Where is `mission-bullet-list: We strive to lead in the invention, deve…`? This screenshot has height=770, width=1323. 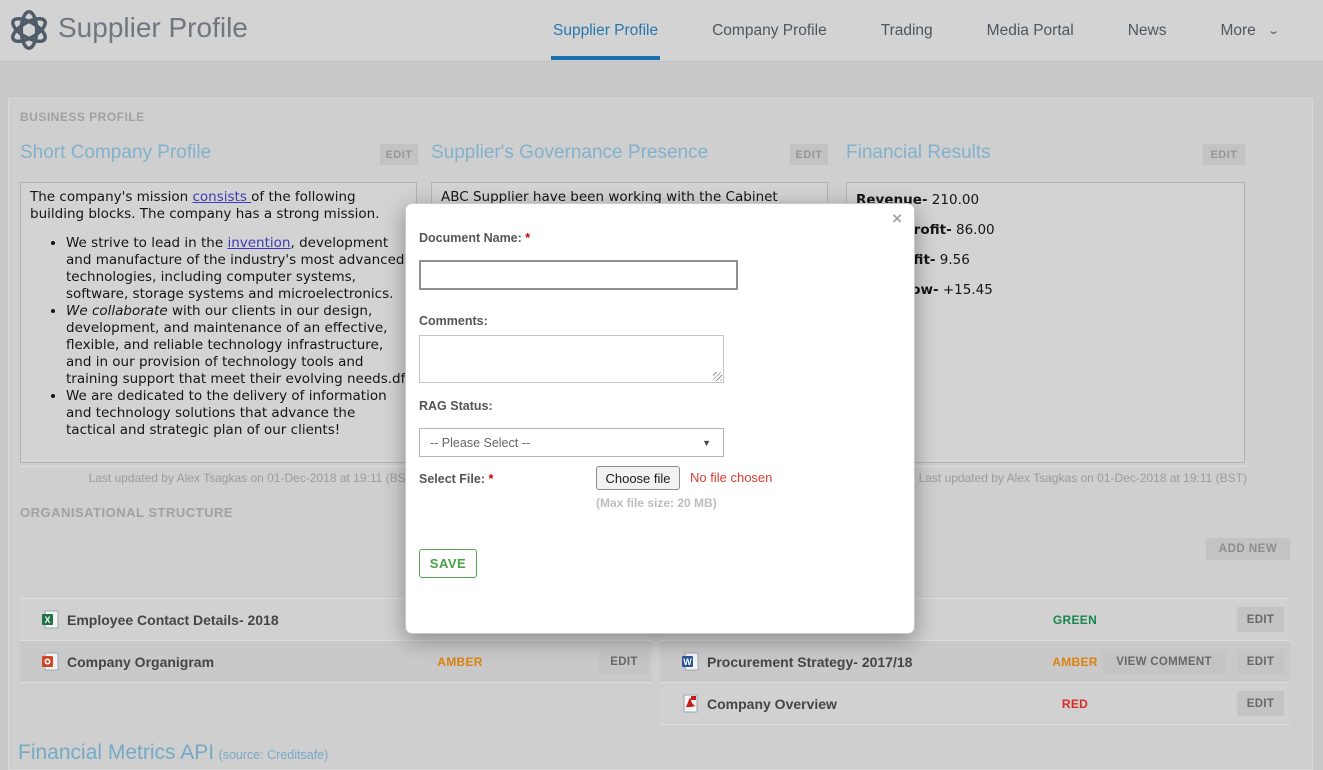
mission-bullet-list: We strive to lead in the invention, deve… is located at coordinates (218, 337).